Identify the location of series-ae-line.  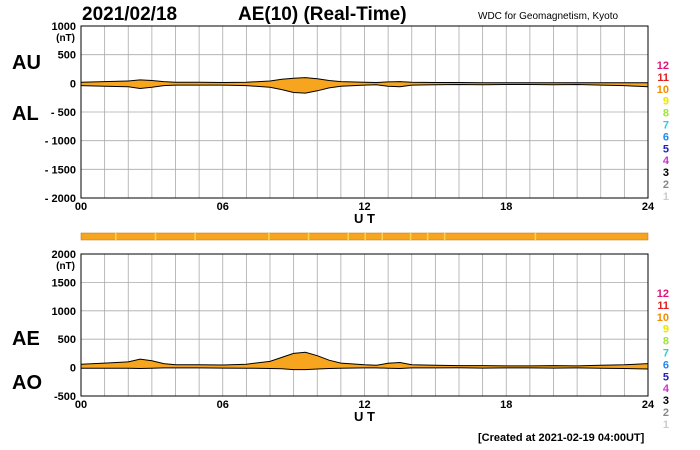
(364, 359).